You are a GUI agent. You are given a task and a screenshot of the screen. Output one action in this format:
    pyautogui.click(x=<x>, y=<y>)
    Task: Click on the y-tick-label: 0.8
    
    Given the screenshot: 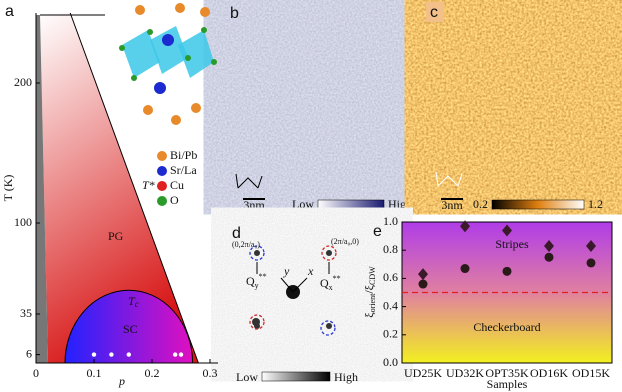 What is the action you would take?
    pyautogui.click(x=390, y=249)
    